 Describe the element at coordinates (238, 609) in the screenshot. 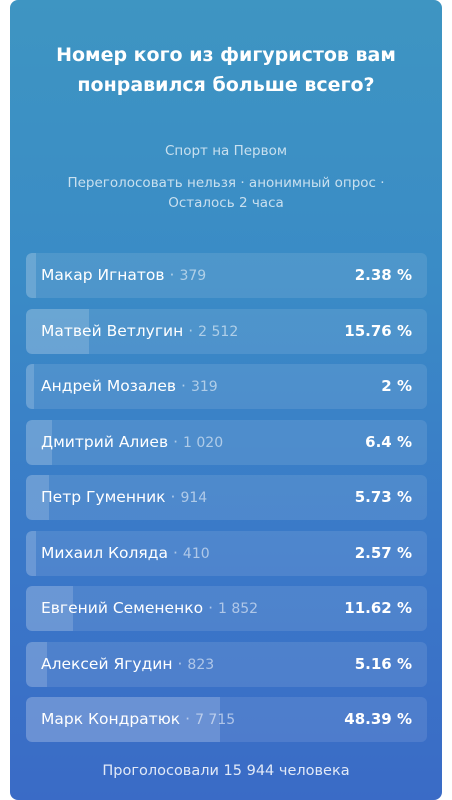

I see `option-vote-count: 1 852` at that location.